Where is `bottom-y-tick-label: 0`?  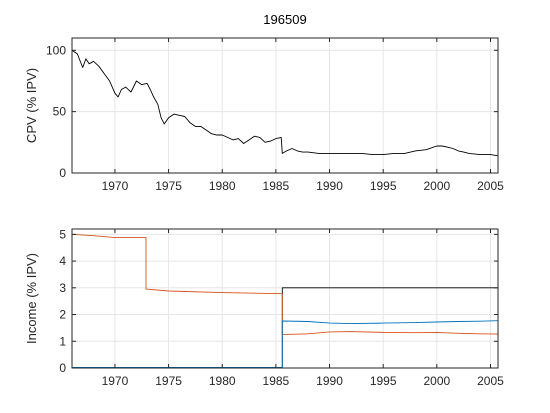
bottom-y-tick-label: 0 is located at coordinates (62, 368).